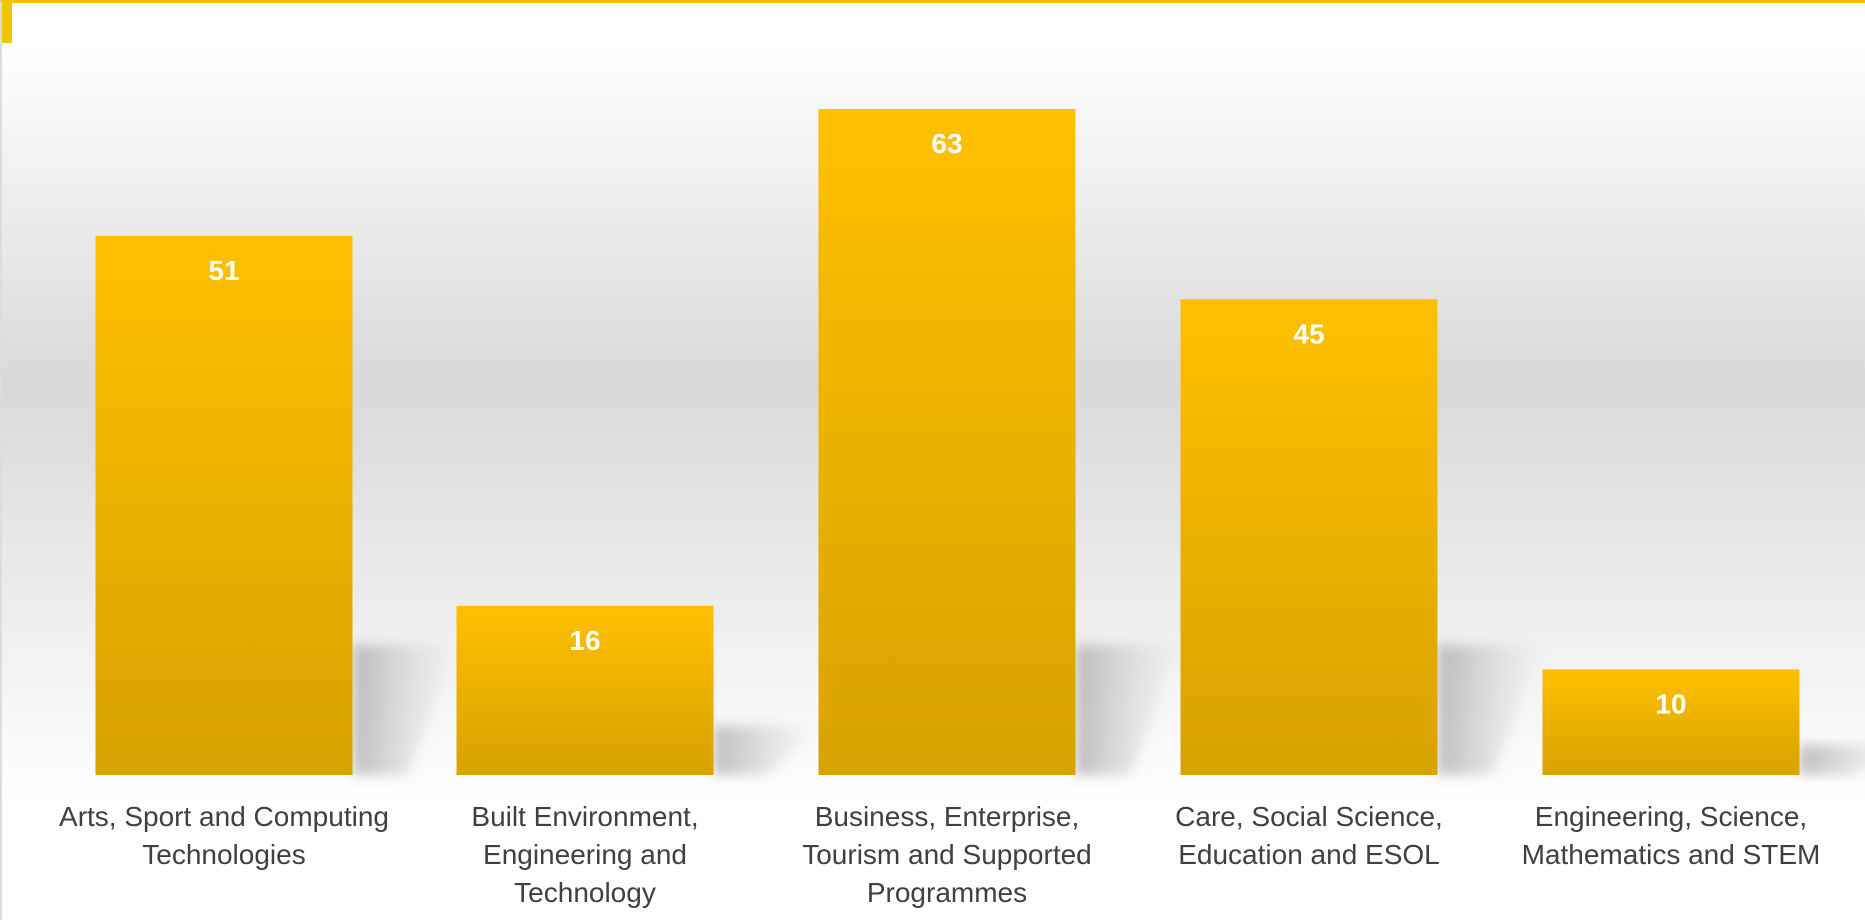 This screenshot has width=1865, height=923. I want to click on data-label: 45, so click(1308, 333).